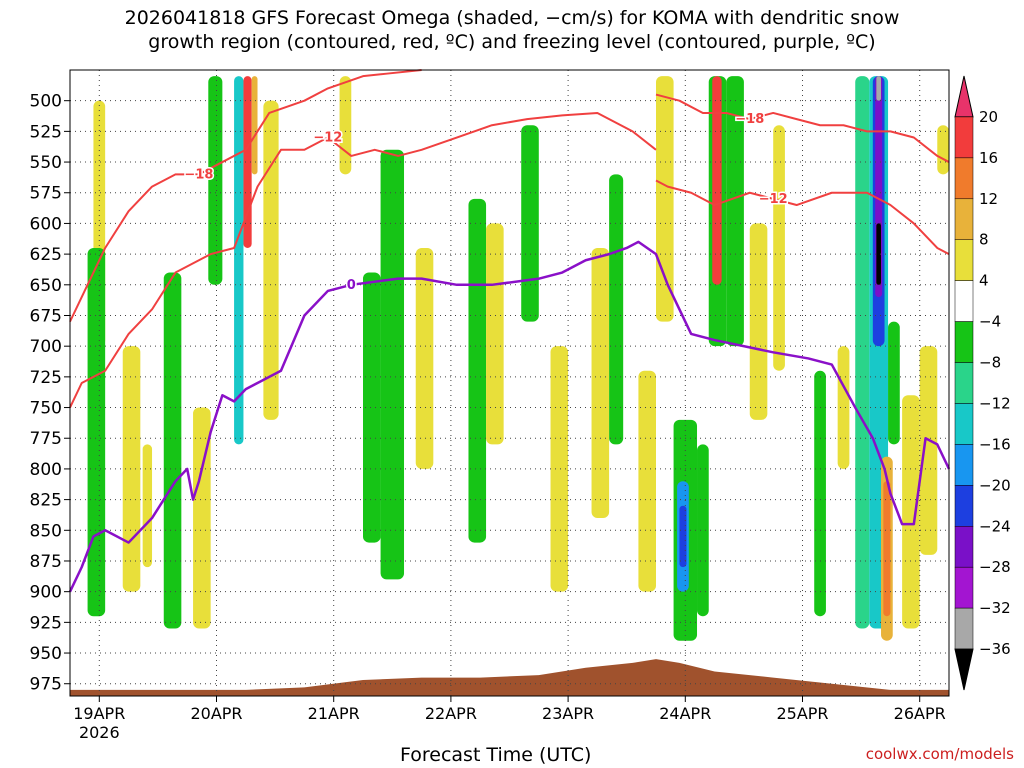 Image resolution: width=1024 pixels, height=768 pixels. I want to click on y-tick-label: 800, so click(46, 470).